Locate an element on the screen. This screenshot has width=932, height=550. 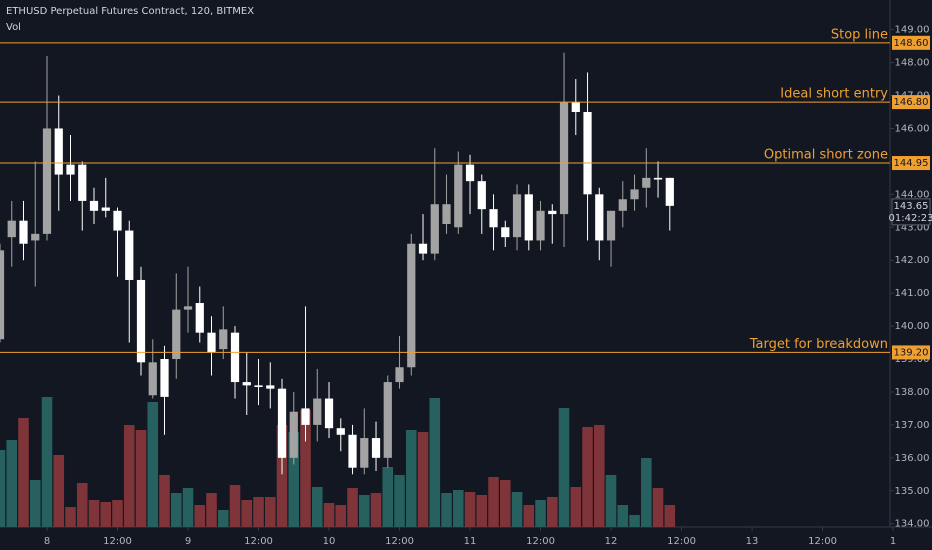
y-tick-label: 140.00 is located at coordinates (912, 326).